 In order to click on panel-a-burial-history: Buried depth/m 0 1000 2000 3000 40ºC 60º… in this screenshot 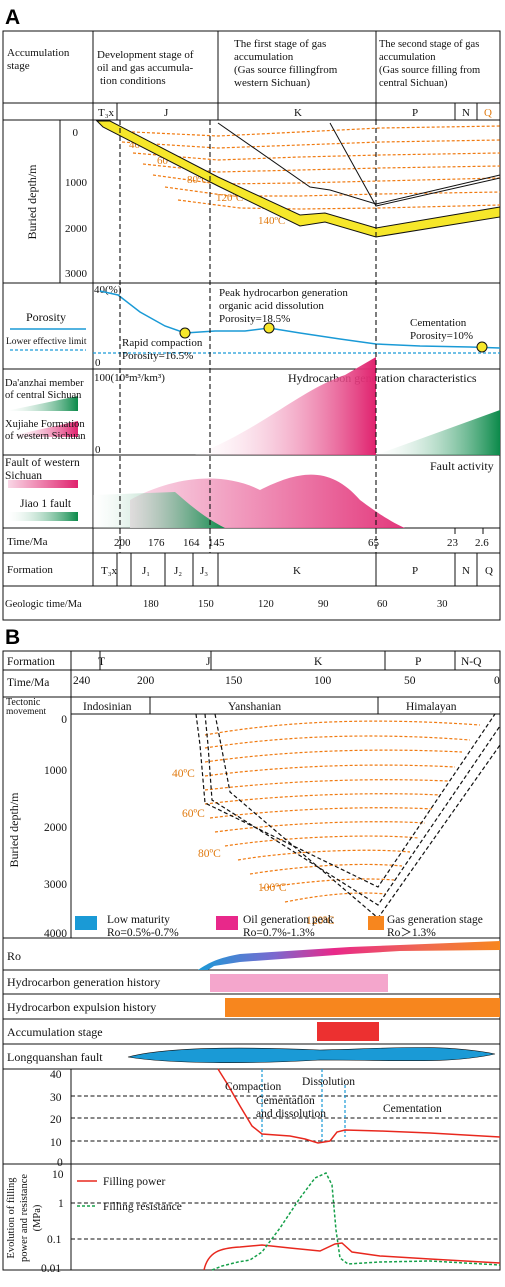, I will do `click(263, 200)`.